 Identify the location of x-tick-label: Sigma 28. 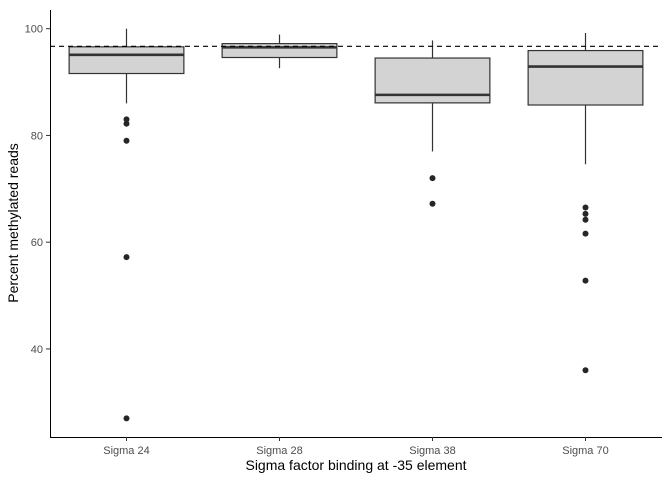
(279, 451).